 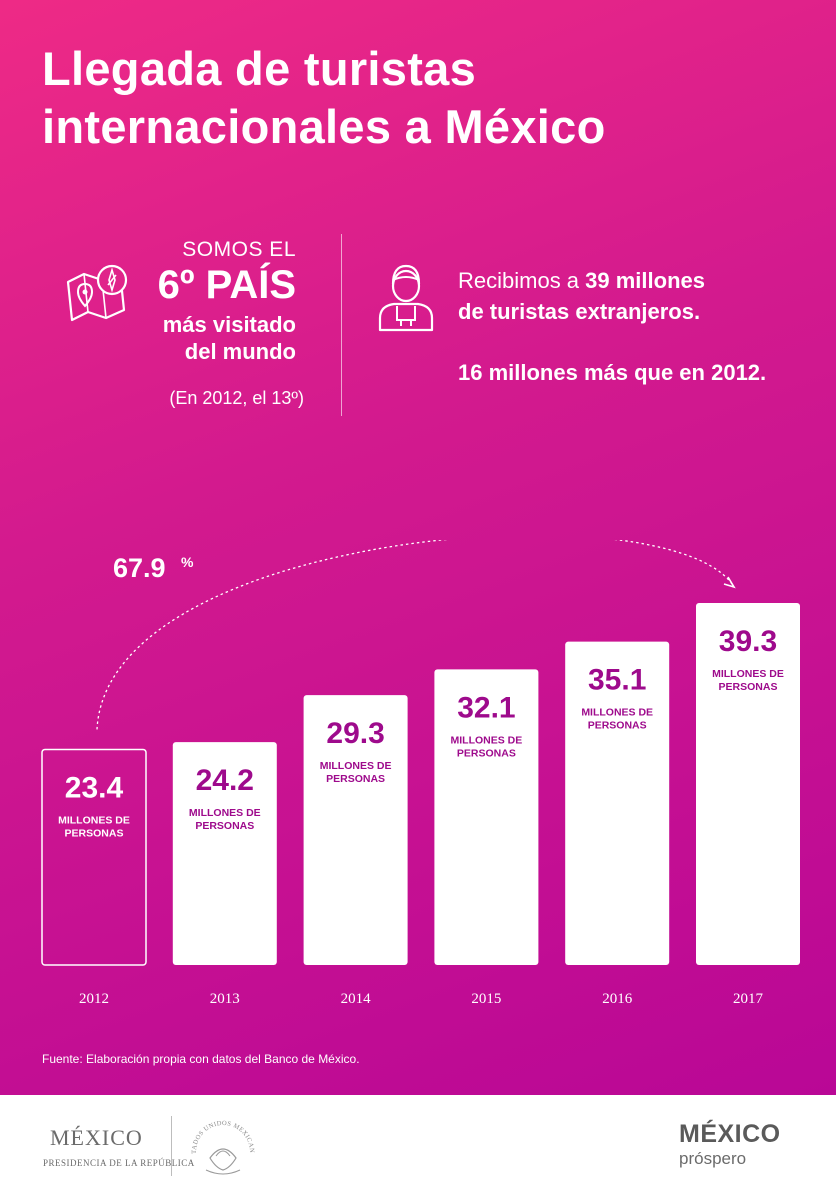 What do you see at coordinates (522, 280) in the screenshot?
I see `tourists-line-1-prefix: Recibimos a` at bounding box center [522, 280].